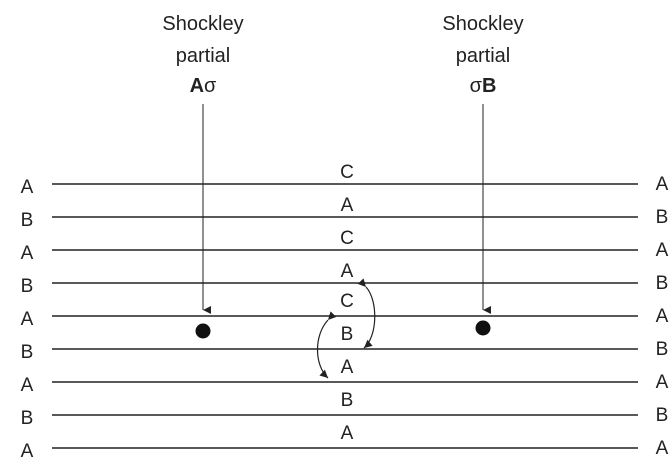  Describe the element at coordinates (197, 86) in the screenshot. I see `partial-left-symbol-bold: A` at that location.